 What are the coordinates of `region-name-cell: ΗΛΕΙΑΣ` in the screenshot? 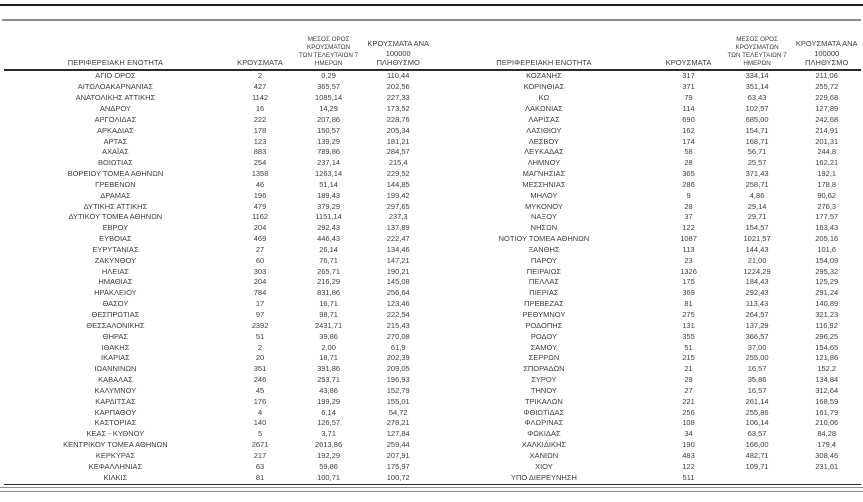 It's located at (115, 271).